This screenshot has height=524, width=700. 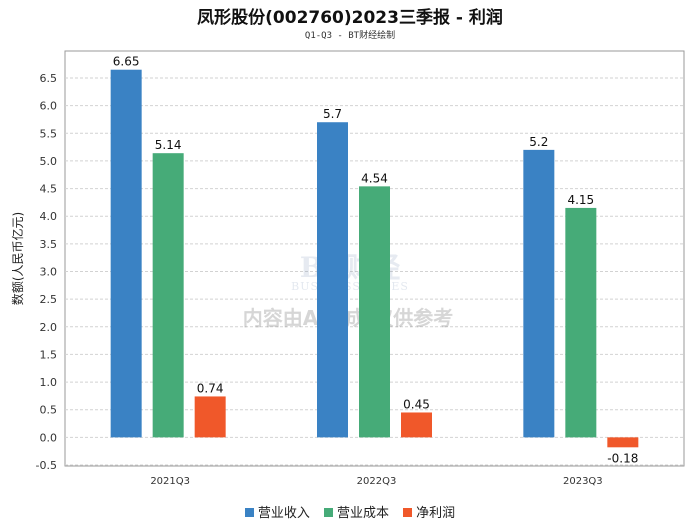 What do you see at coordinates (49, 299) in the screenshot?
I see `y-tick-label: 2.5` at bounding box center [49, 299].